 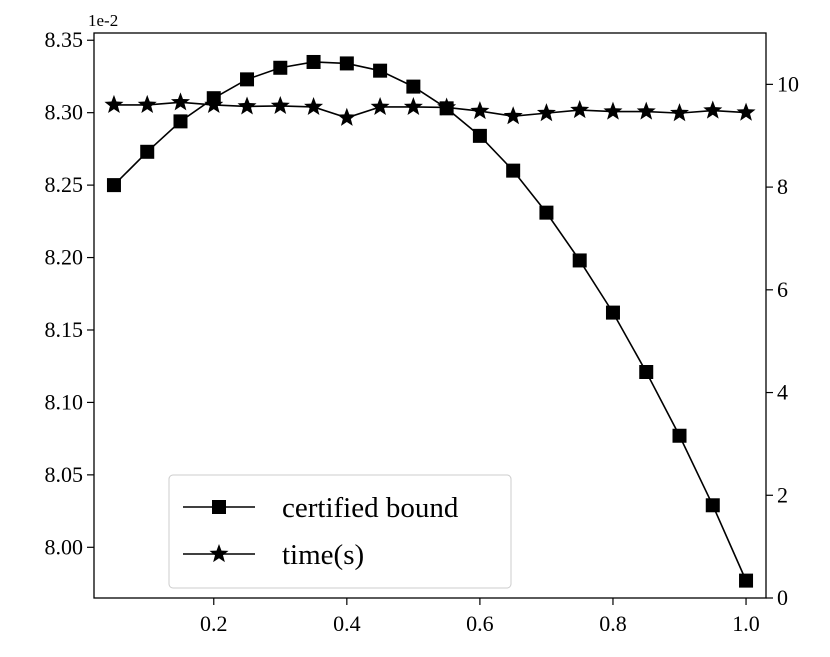 What do you see at coordinates (323, 555) in the screenshot?
I see `legend-label: time(s)` at bounding box center [323, 555].